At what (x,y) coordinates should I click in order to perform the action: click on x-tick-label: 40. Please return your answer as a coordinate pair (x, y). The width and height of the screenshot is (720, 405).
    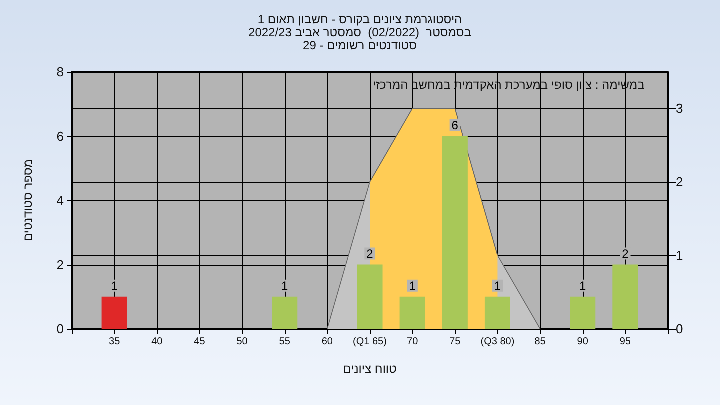
    Looking at the image, I should click on (158, 342).